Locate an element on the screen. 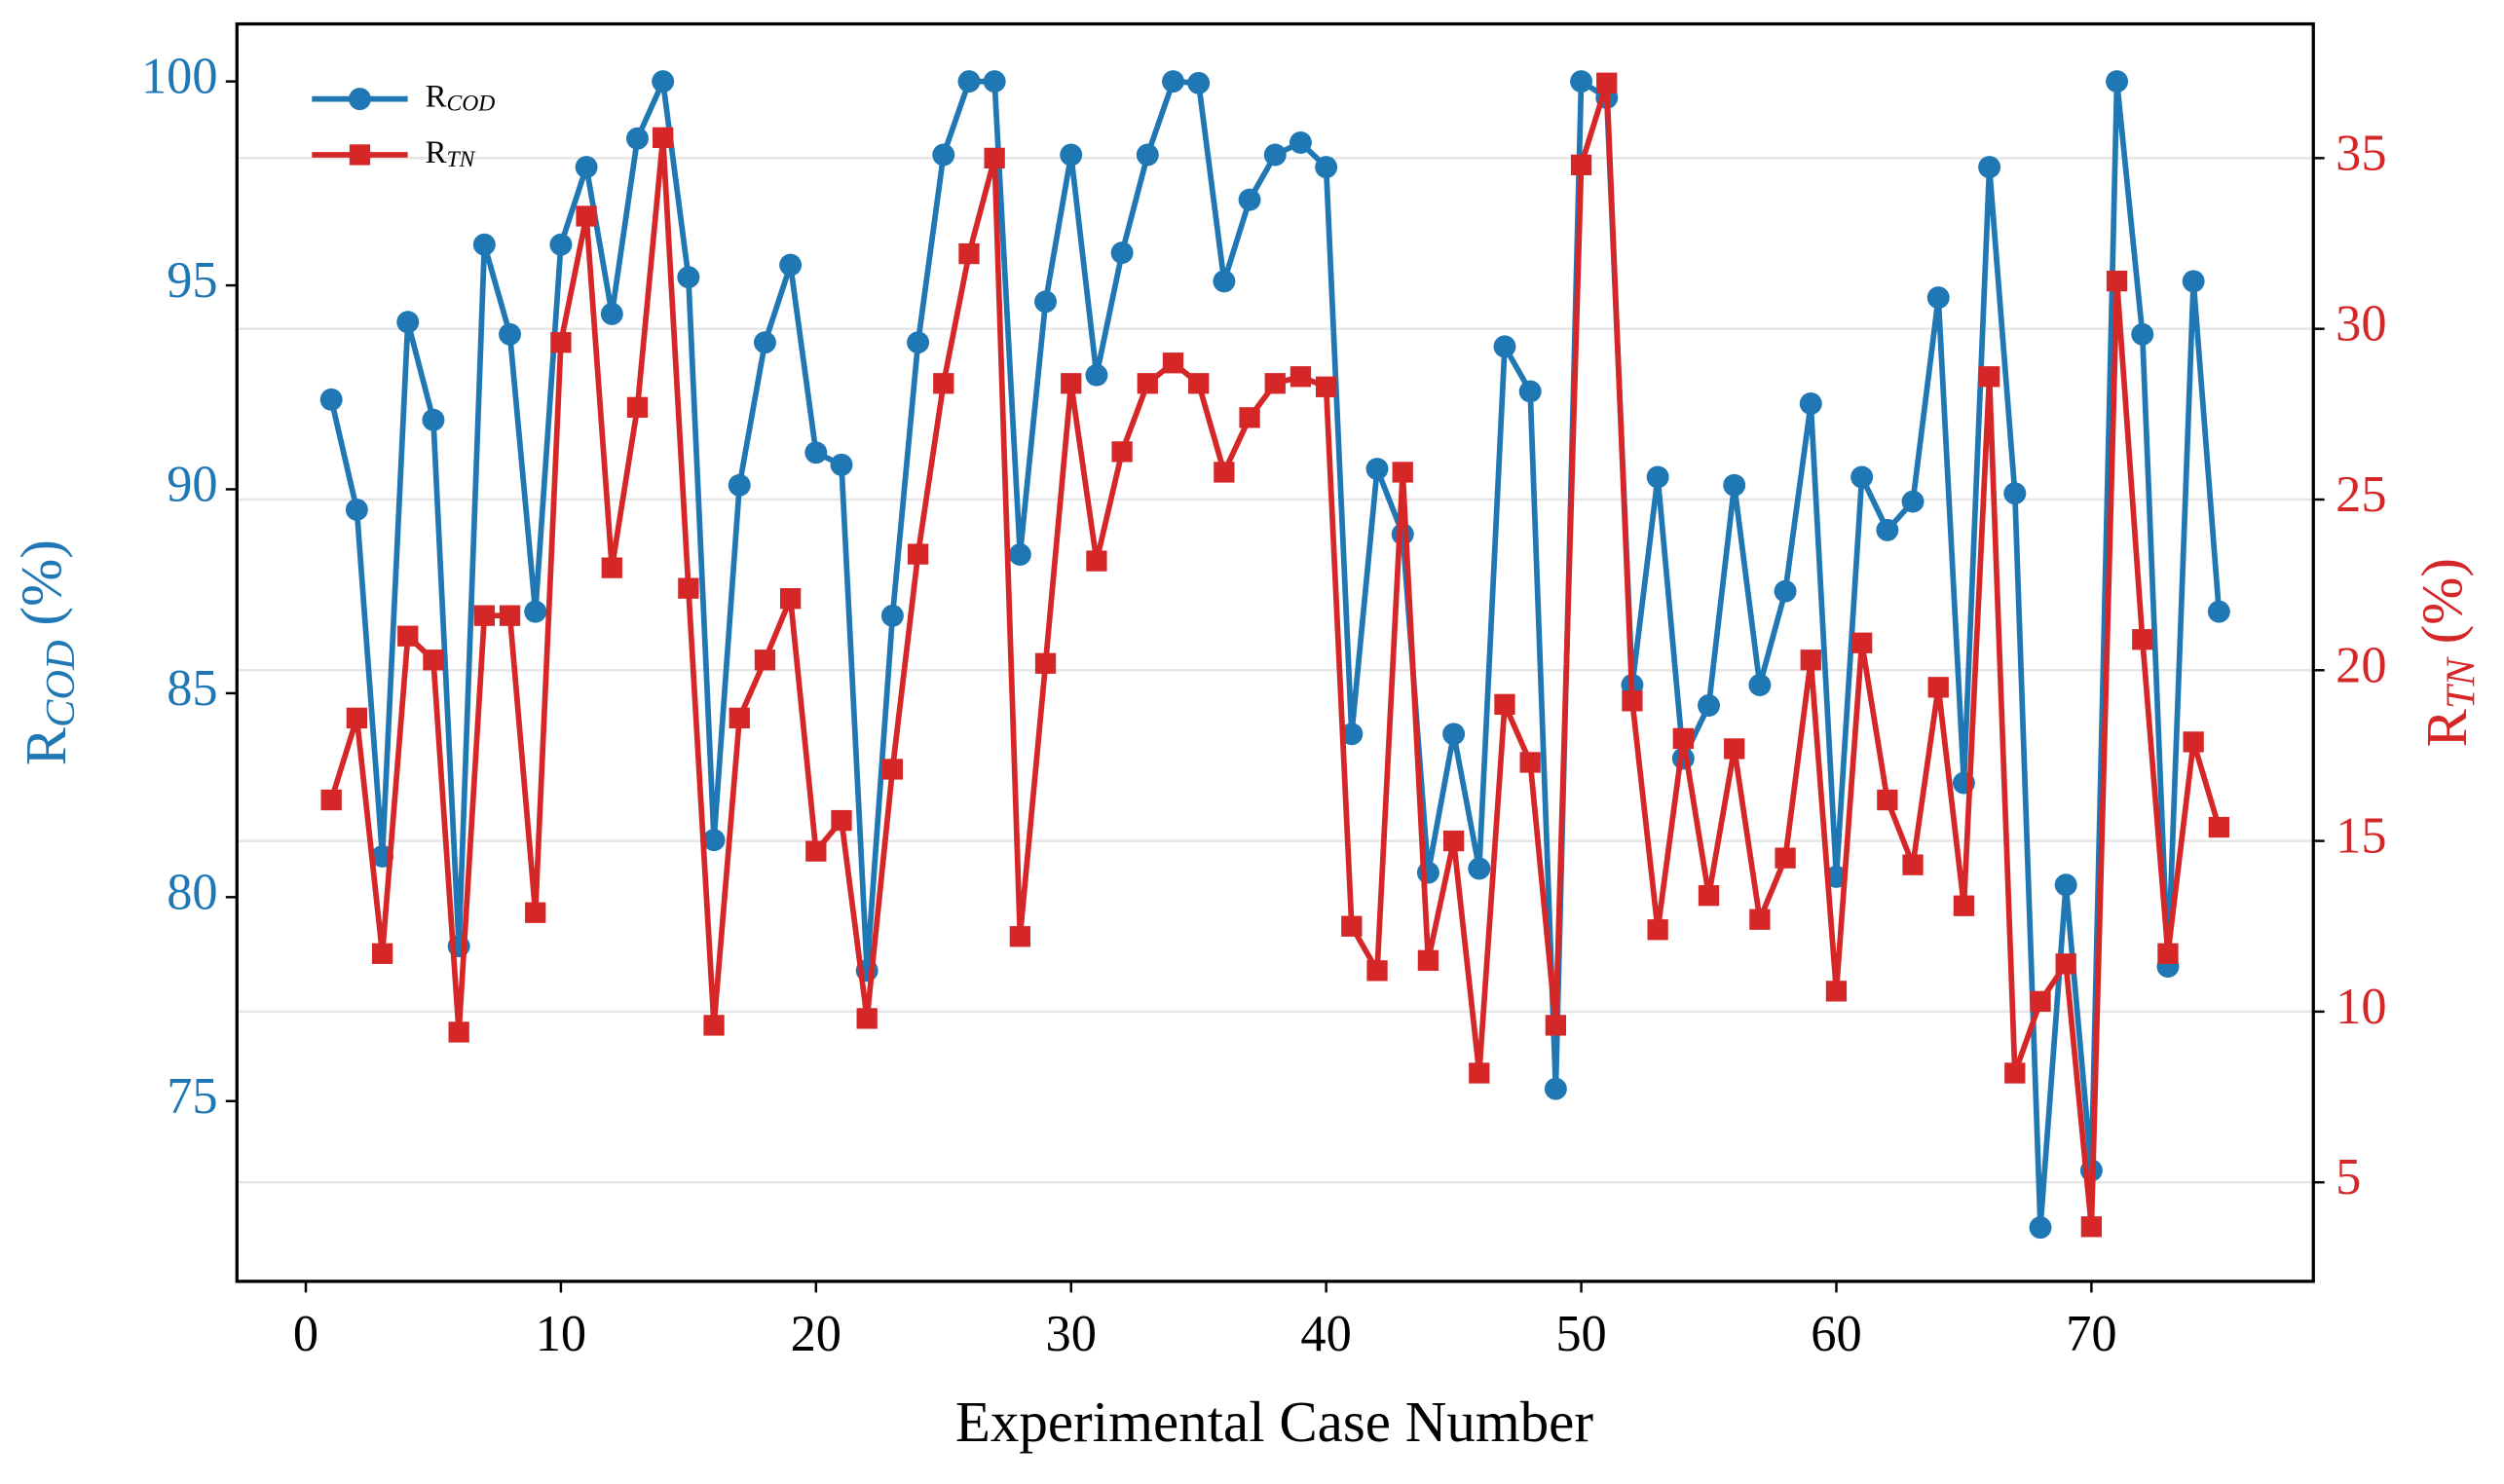 This screenshot has width=2504, height=1484. x-tick-label: 30 is located at coordinates (1072, 1334).